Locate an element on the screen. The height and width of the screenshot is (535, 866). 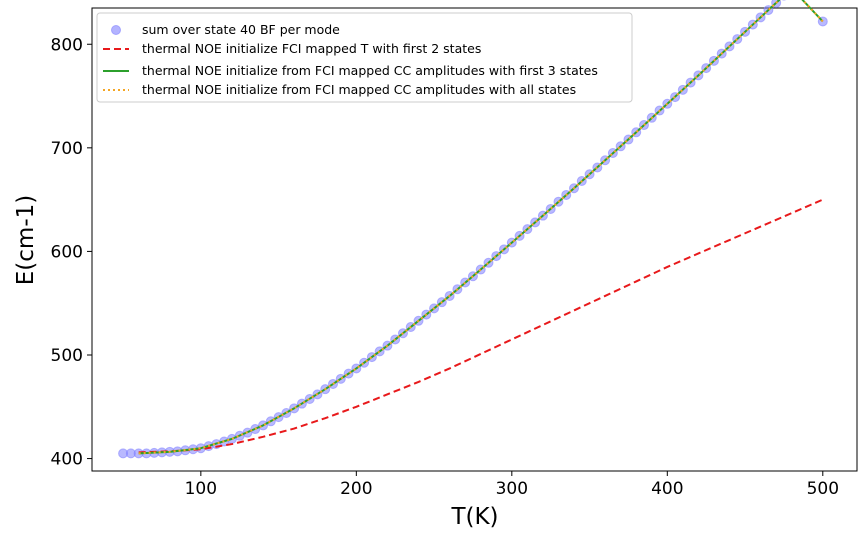
y-tick-label: 600 is located at coordinates (67, 252).